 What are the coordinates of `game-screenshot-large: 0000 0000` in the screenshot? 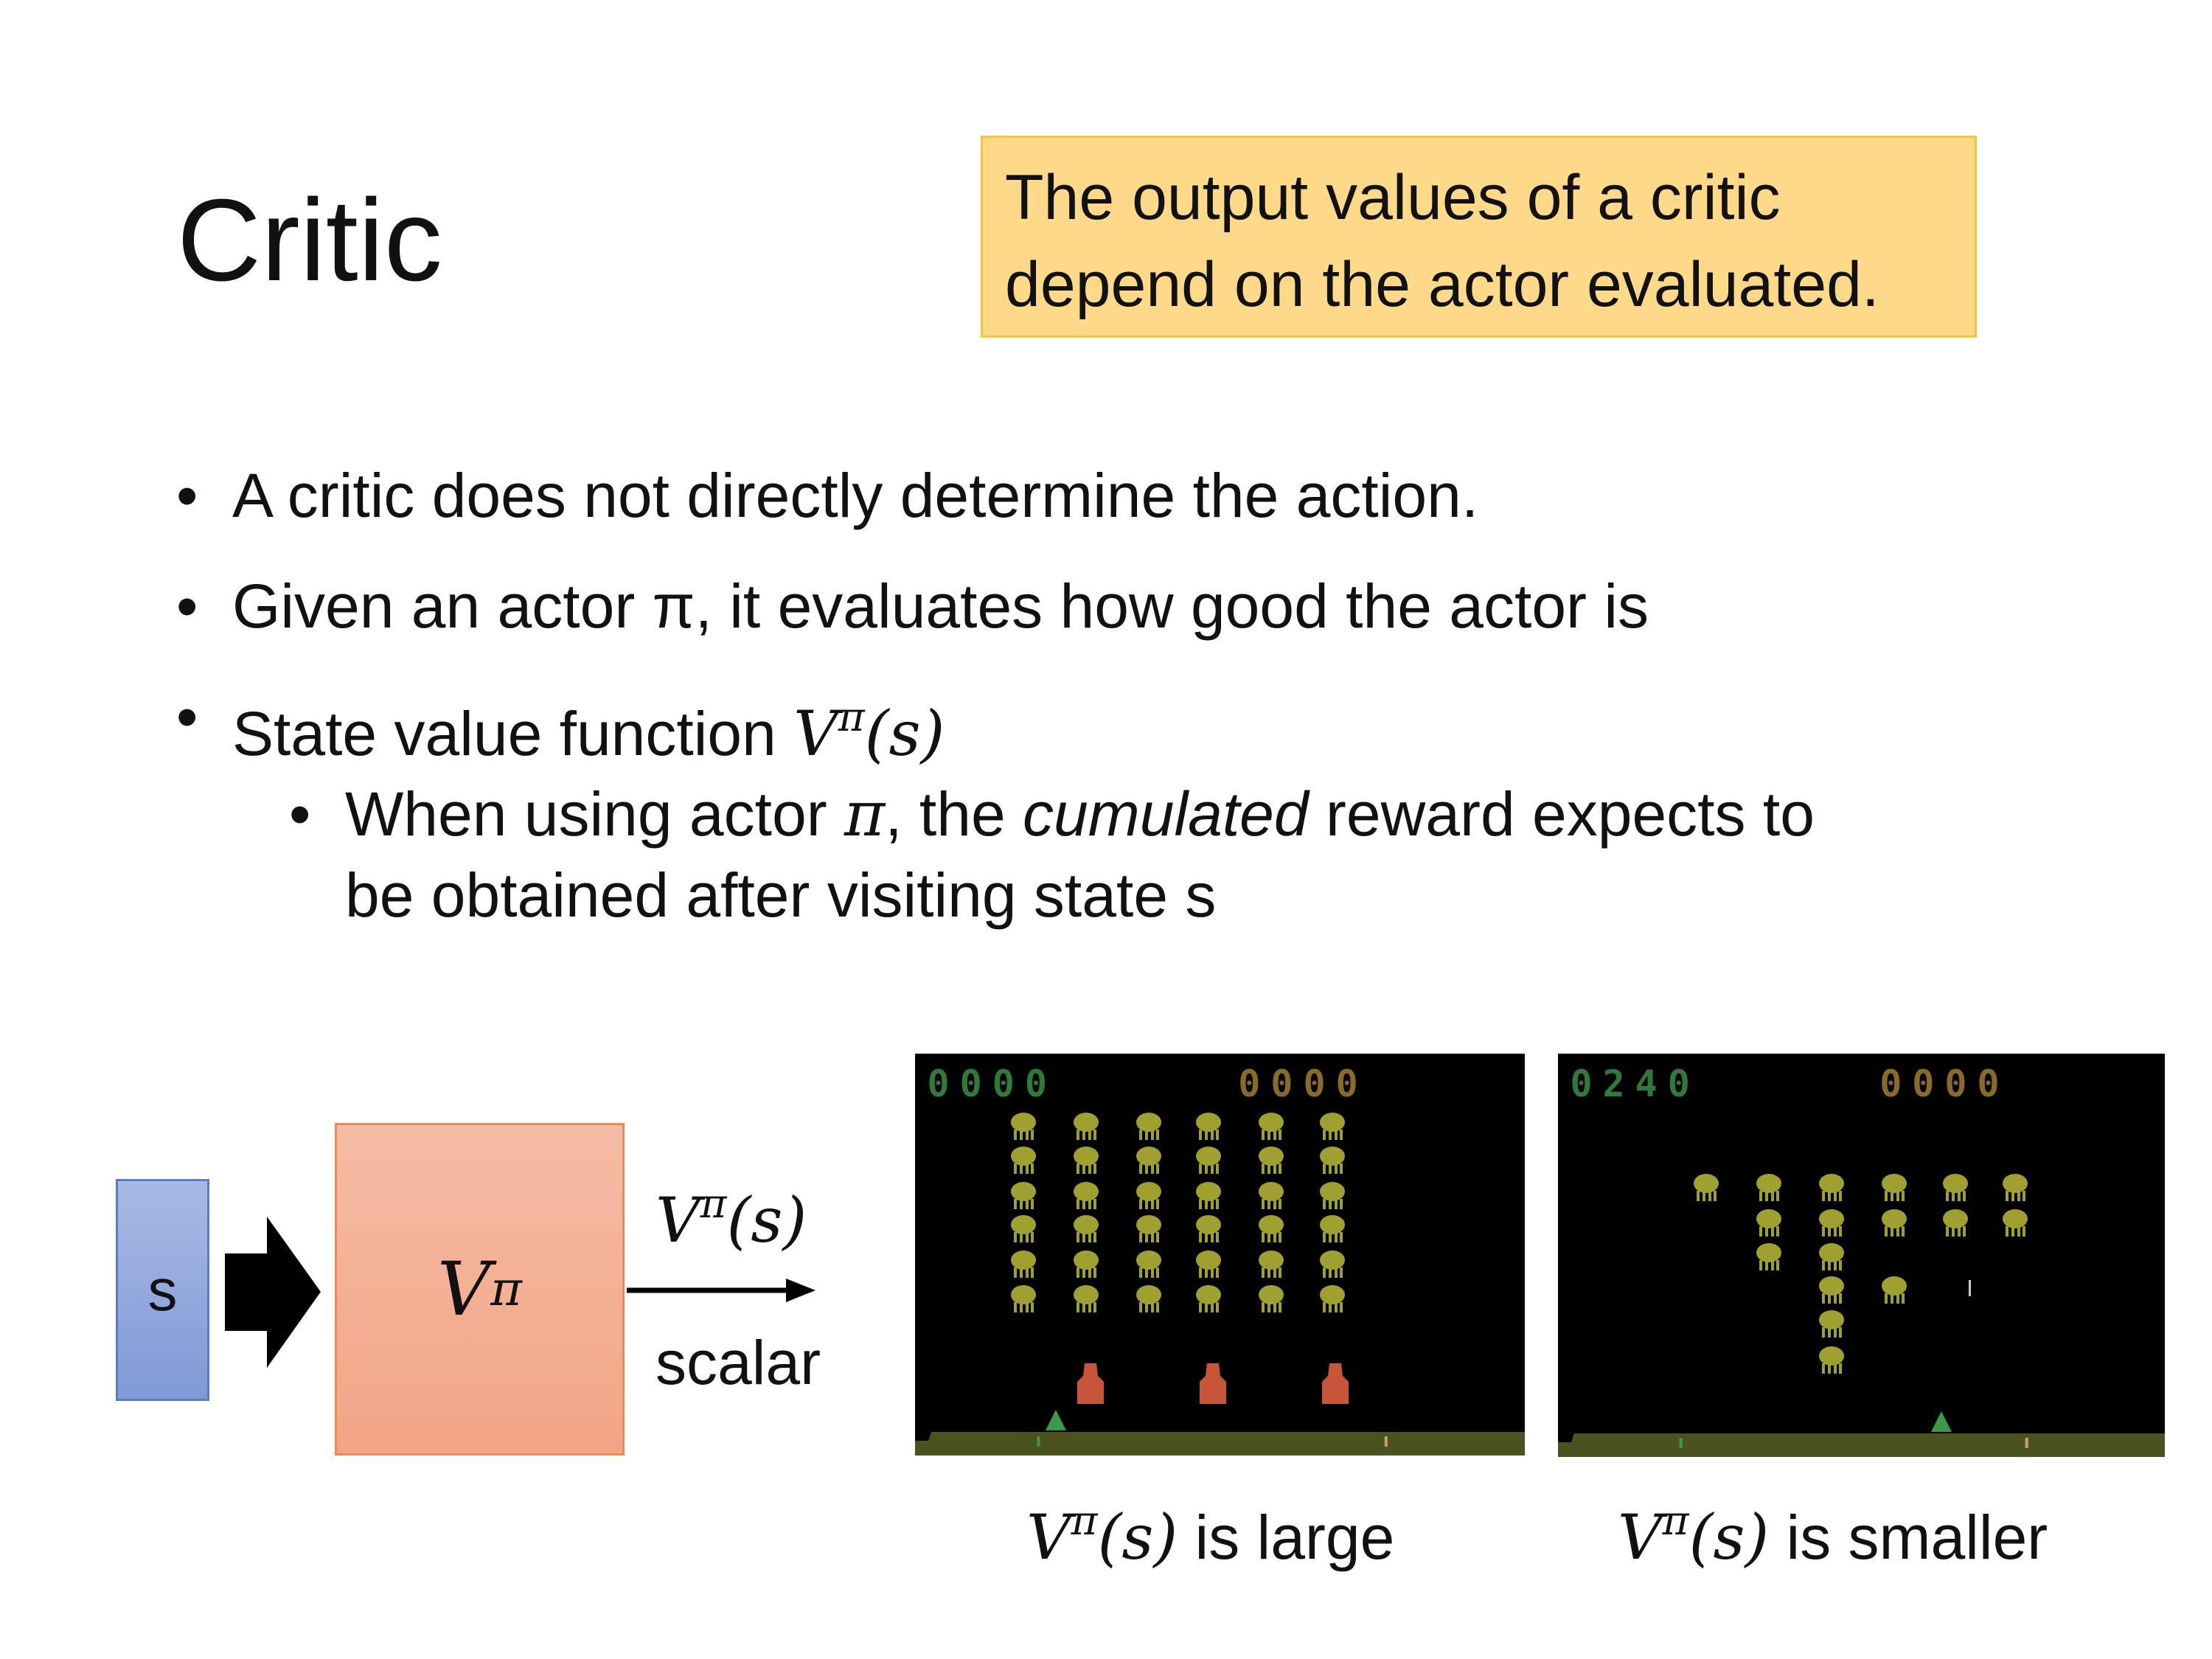 It's located at (1220, 1254).